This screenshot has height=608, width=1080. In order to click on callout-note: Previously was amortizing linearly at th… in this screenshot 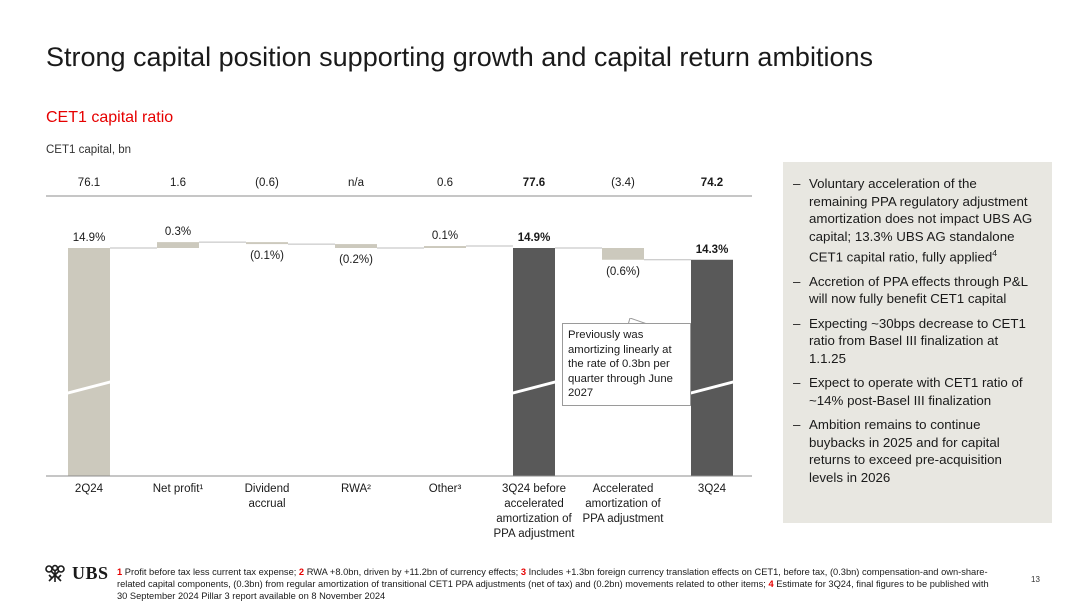, I will do `click(626, 364)`.